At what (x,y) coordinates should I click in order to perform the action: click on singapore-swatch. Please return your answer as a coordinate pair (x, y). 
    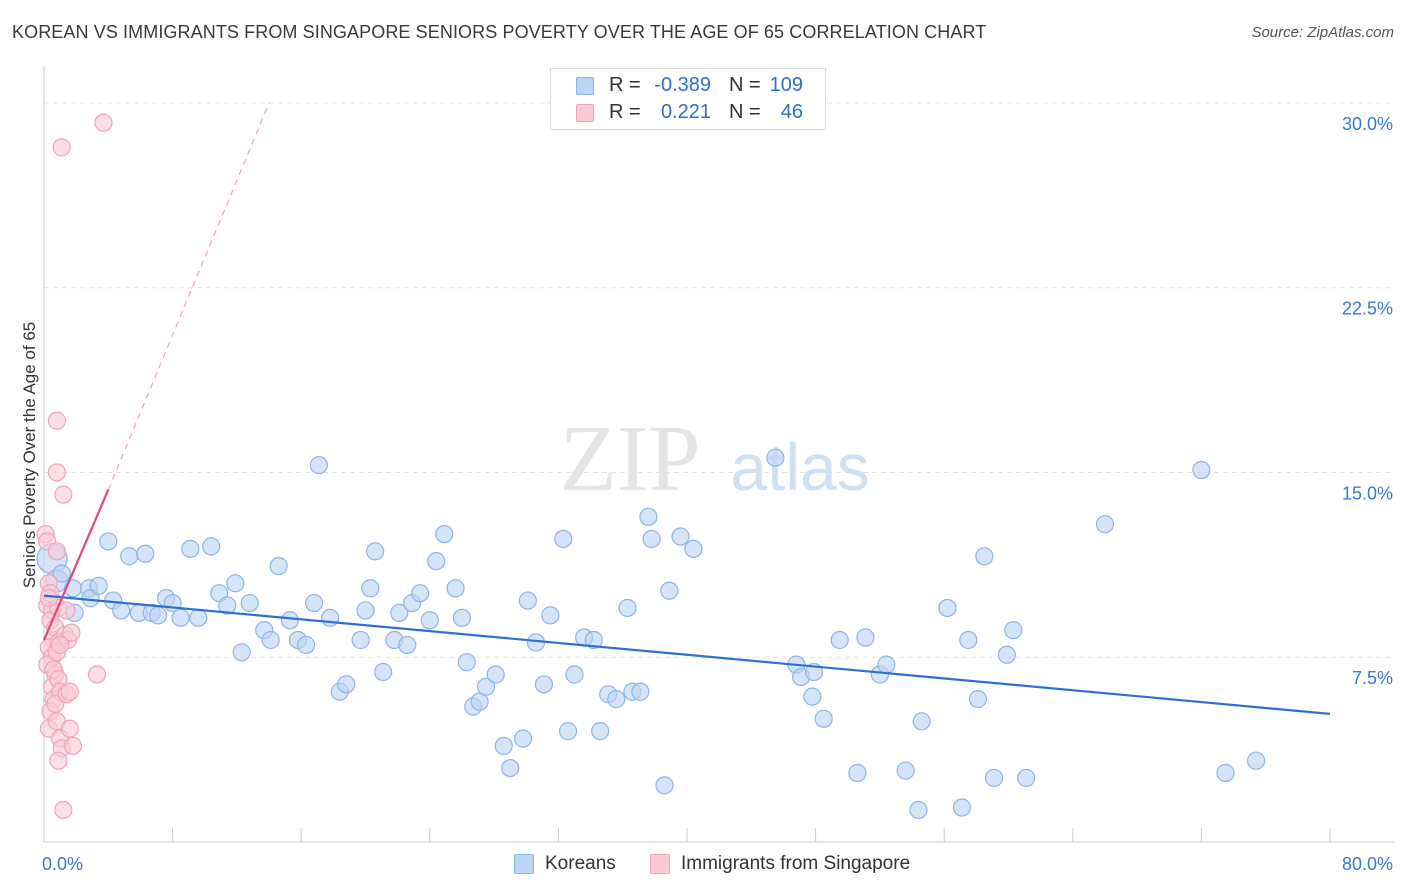
    Looking at the image, I should click on (585, 113).